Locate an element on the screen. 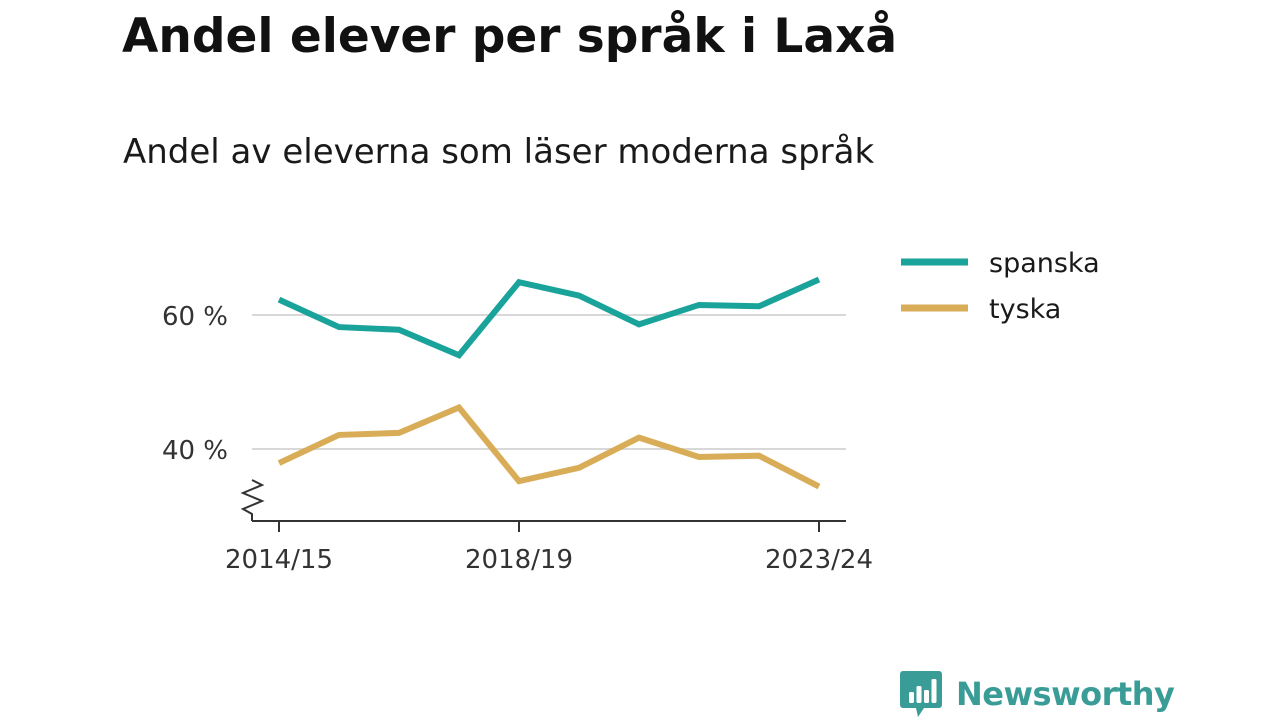 The height and width of the screenshot is (720, 1280). y-tick-labels: 40 % 60 % is located at coordinates (195, 384).